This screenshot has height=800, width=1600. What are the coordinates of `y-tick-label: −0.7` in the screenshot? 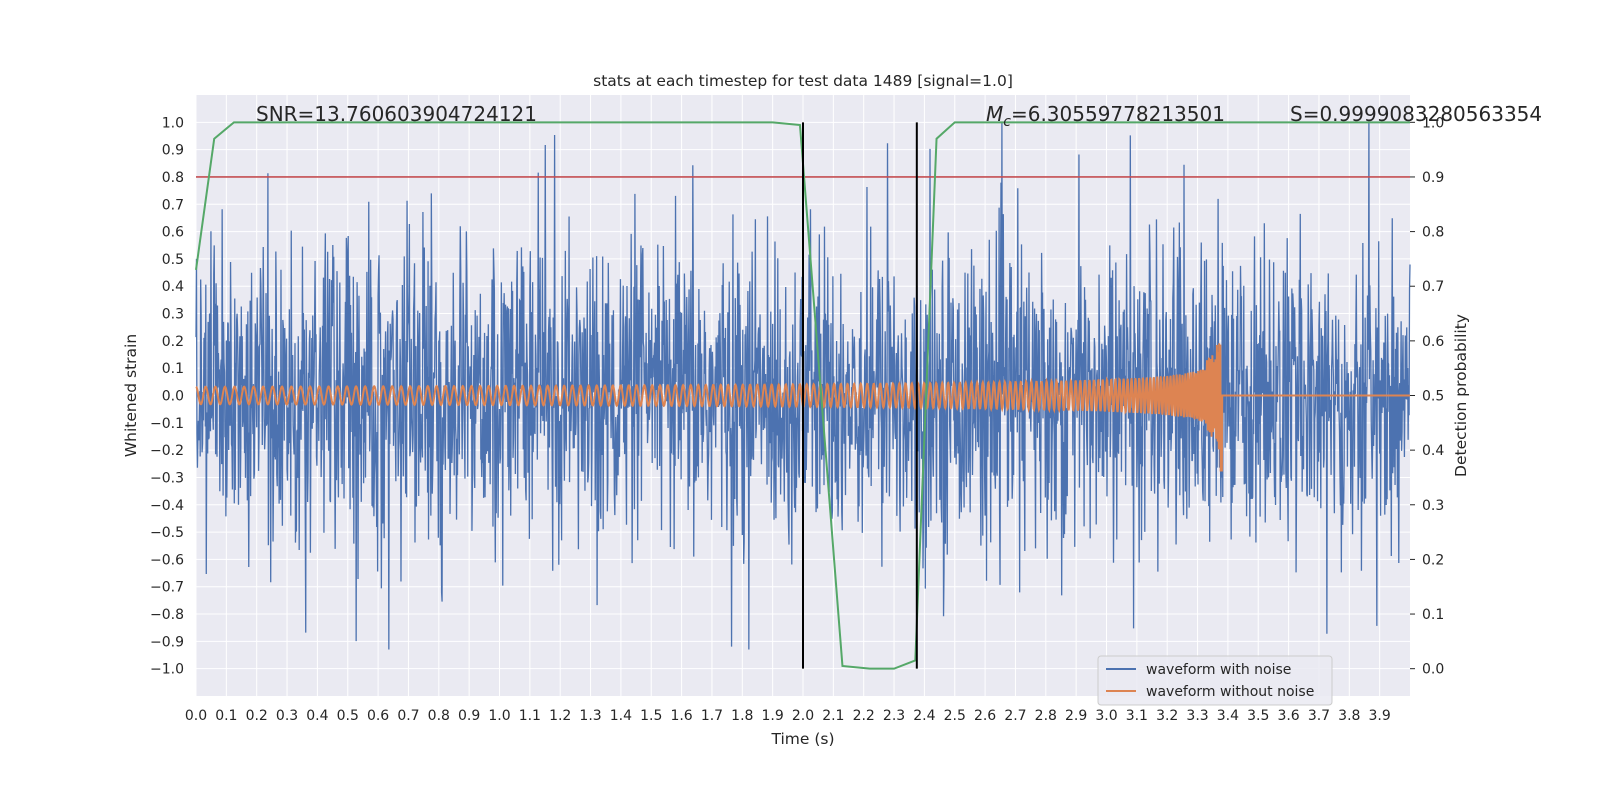 It's located at (167, 588).